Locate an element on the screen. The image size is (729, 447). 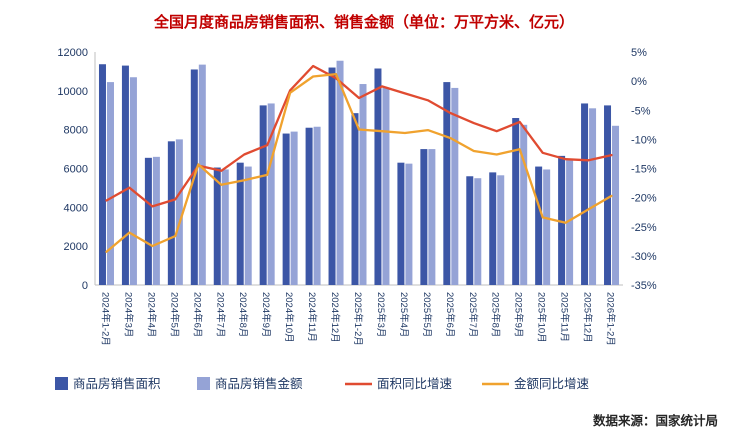
left-axis-tick: 0 is located at coordinates (85, 286).